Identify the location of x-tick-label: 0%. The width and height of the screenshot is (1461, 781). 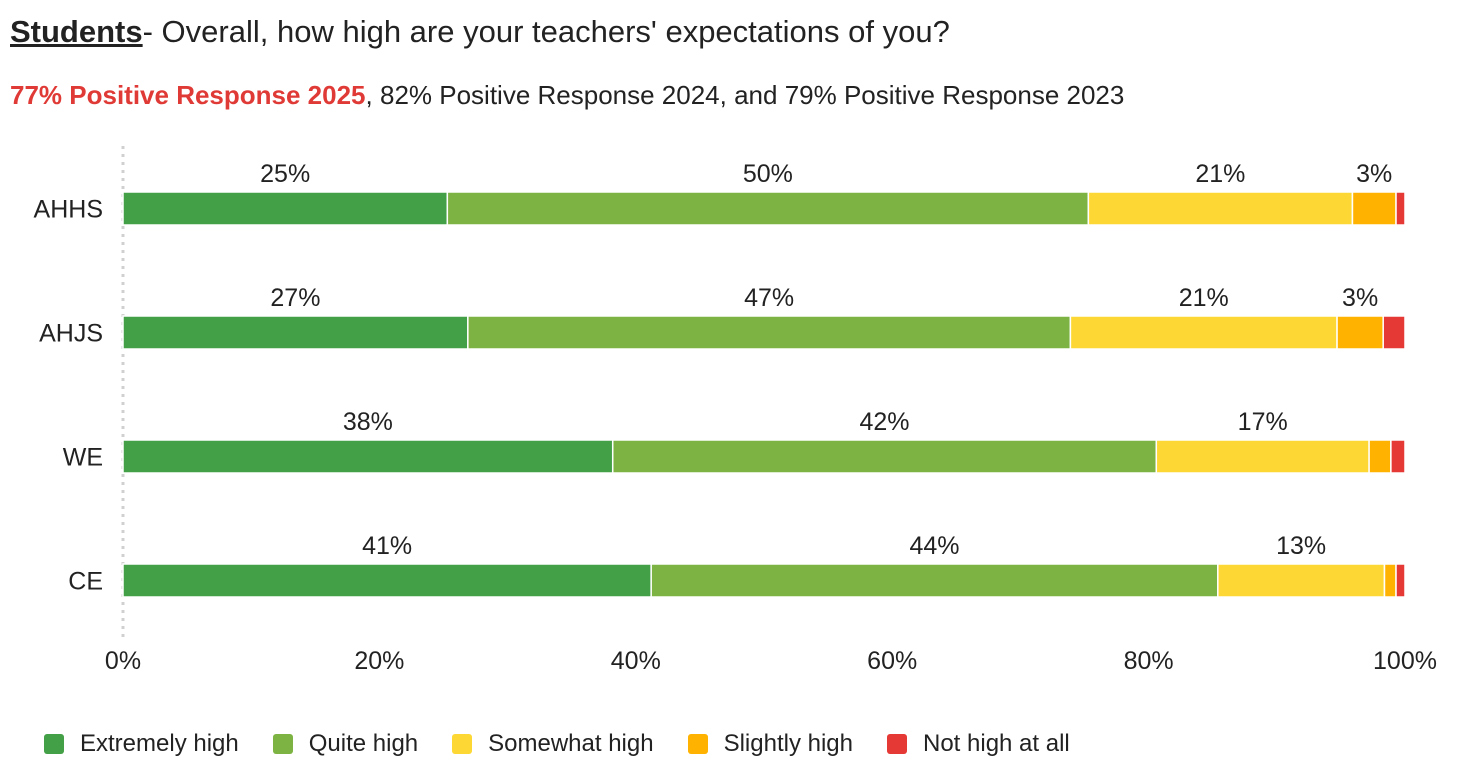
(123, 661).